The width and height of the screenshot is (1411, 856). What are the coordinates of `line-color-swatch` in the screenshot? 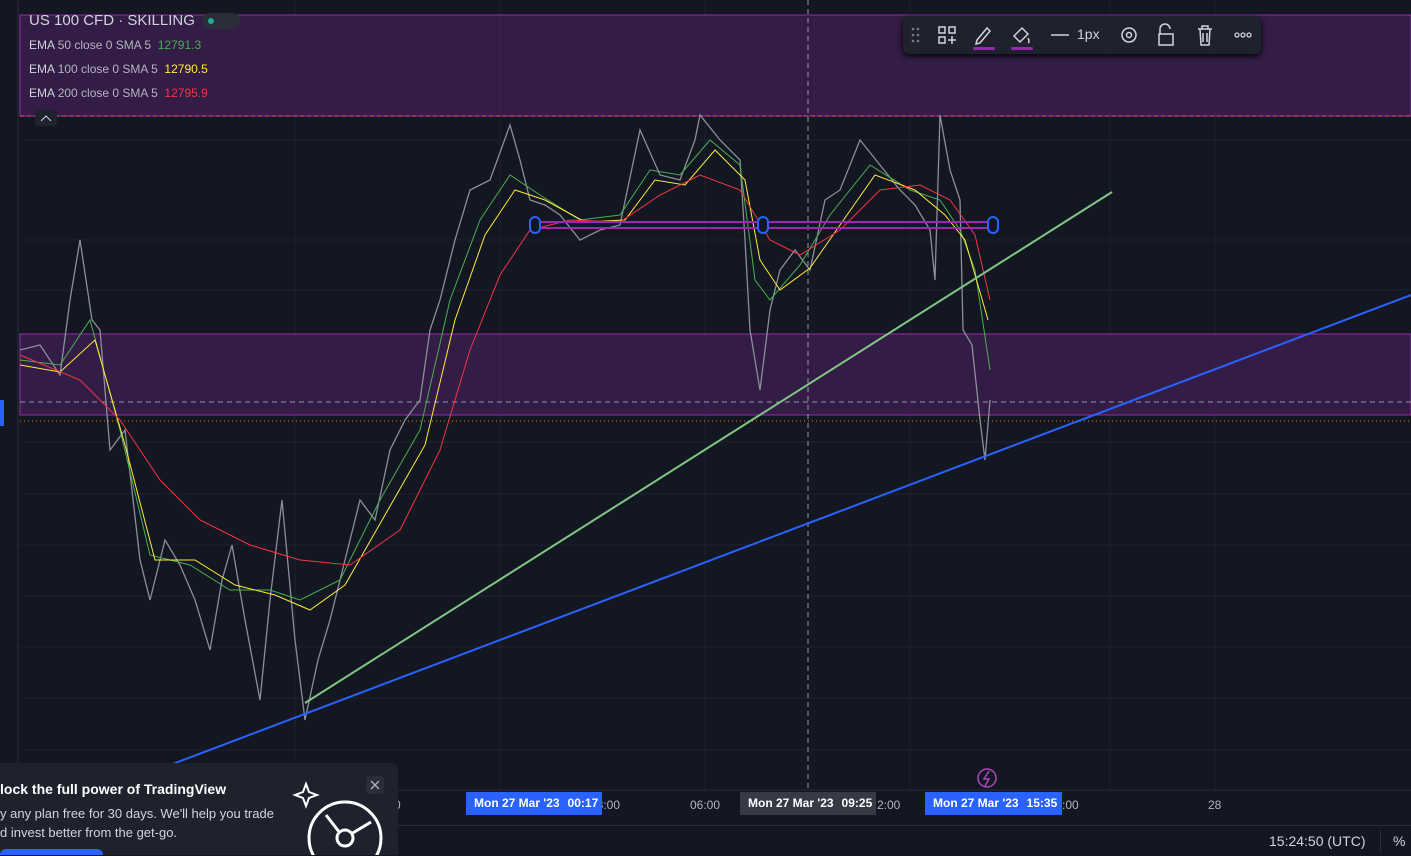 It's located at (984, 48).